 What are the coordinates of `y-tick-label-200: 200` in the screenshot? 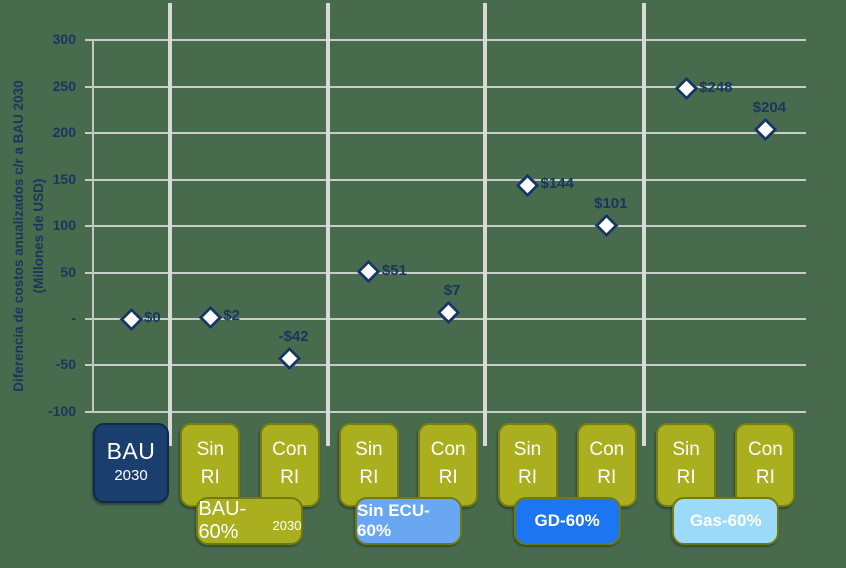 It's located at (64, 132).